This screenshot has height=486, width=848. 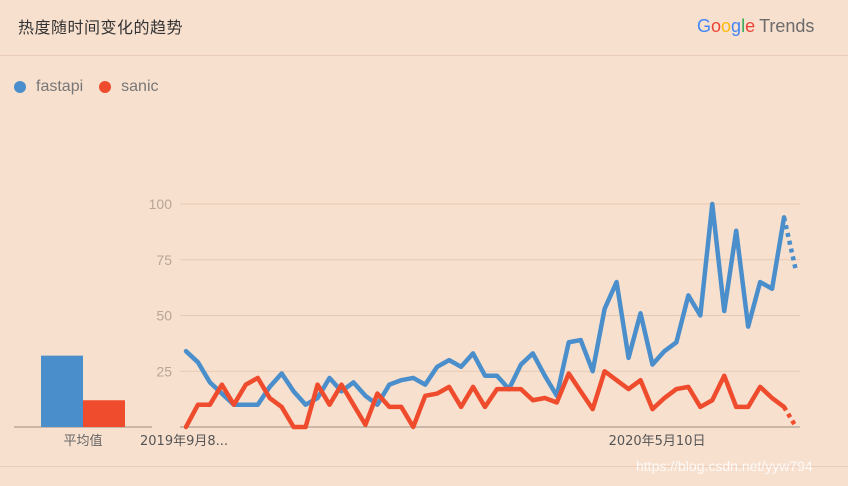 What do you see at coordinates (485, 399) in the screenshot?
I see `series-line-sanic` at bounding box center [485, 399].